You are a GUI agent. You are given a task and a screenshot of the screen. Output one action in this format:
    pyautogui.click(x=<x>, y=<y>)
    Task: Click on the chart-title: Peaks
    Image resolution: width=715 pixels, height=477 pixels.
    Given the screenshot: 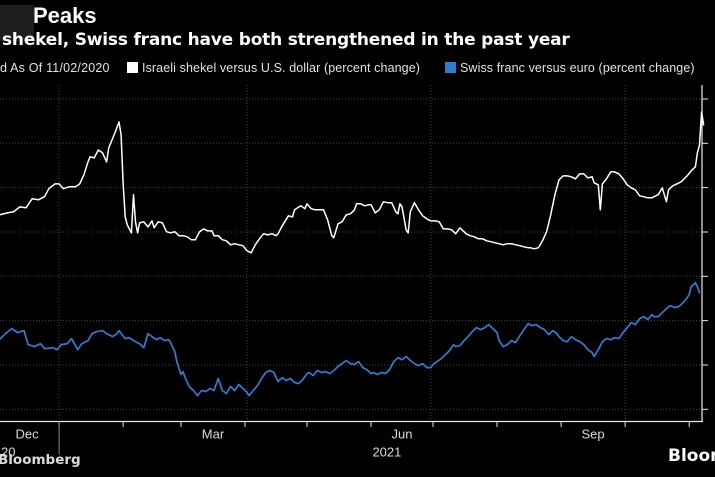 What is the action you would take?
    pyautogui.click(x=65, y=15)
    